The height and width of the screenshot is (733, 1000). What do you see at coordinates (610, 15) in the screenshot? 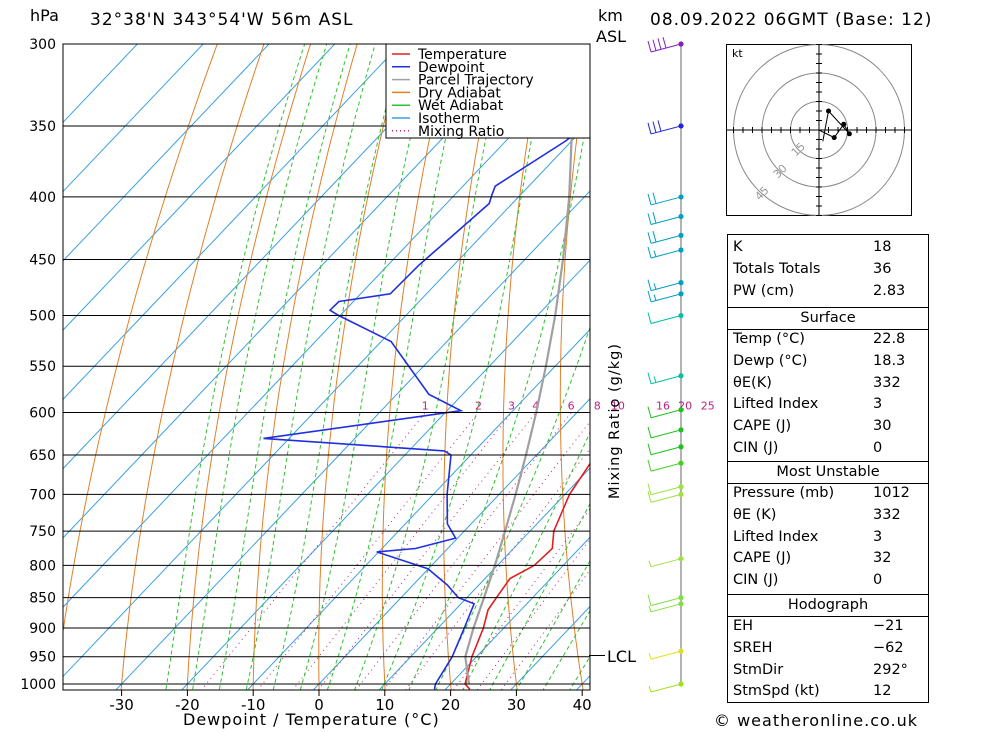
I see `km-unit-label: km` at bounding box center [610, 15].